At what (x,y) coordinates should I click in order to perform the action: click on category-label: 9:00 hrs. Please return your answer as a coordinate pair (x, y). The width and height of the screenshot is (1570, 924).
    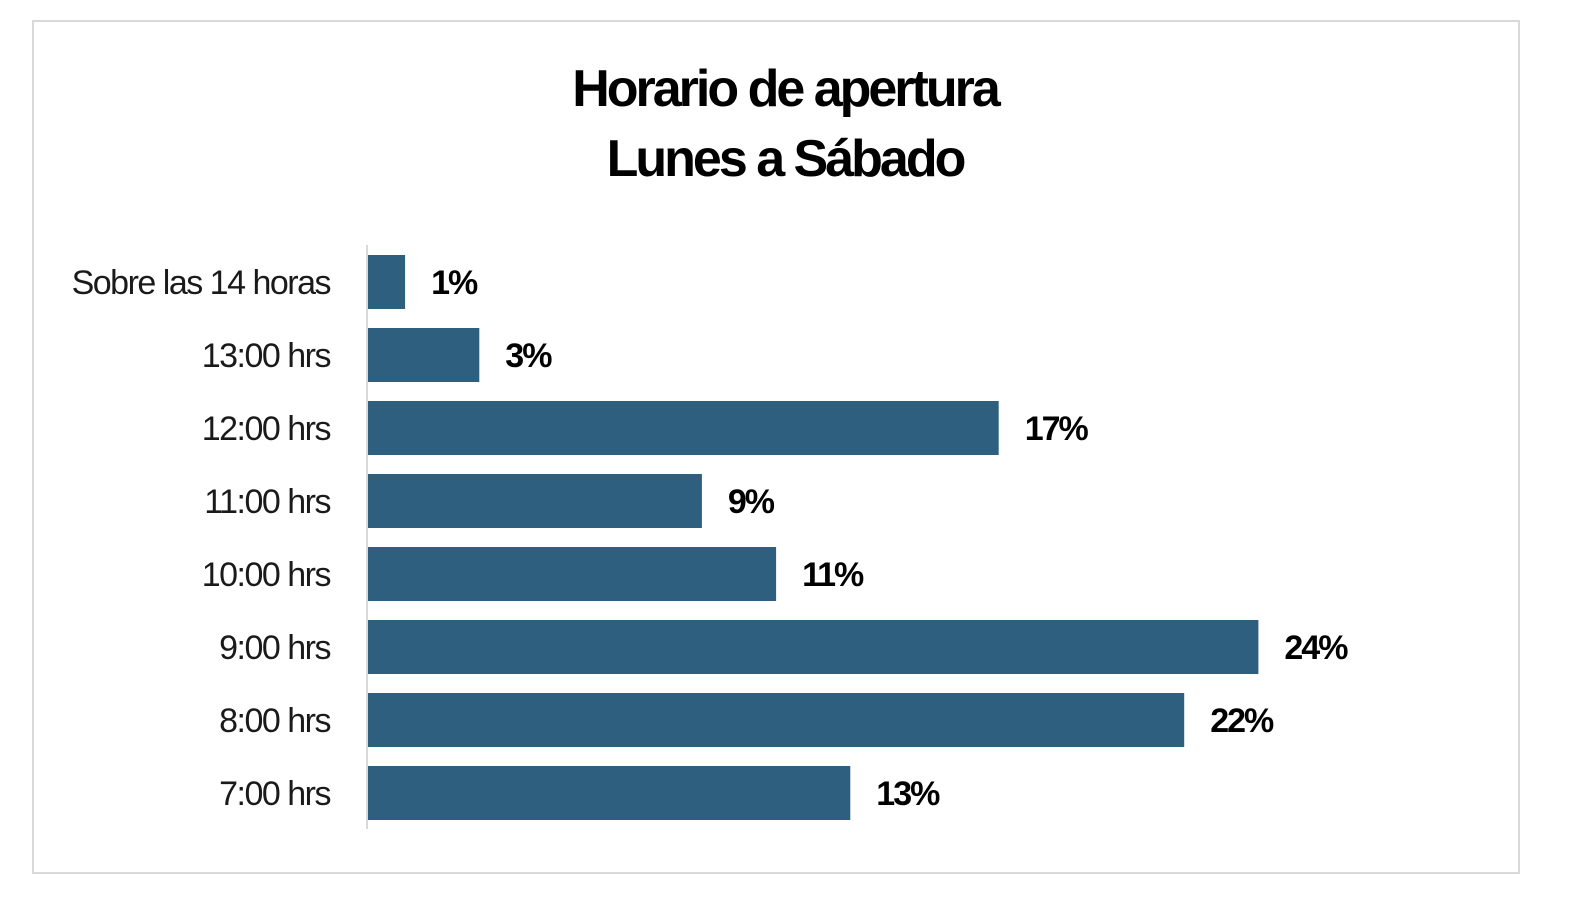
    Looking at the image, I should click on (274, 648).